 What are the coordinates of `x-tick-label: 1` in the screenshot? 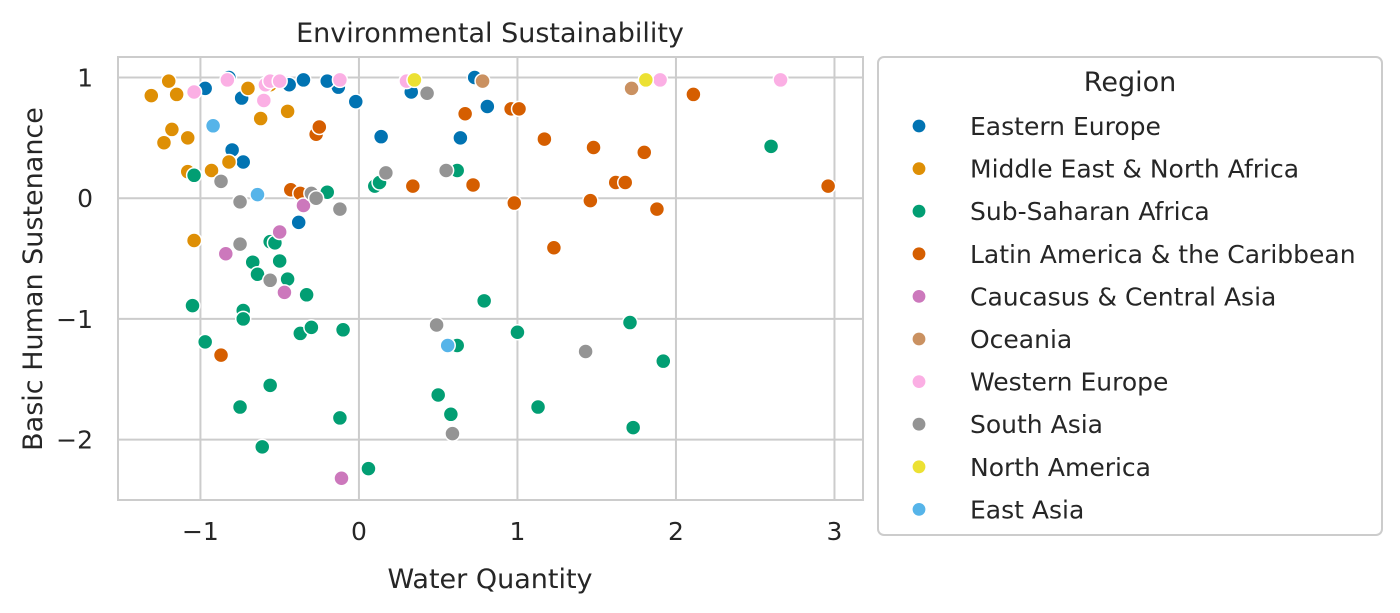 It's located at (517, 531).